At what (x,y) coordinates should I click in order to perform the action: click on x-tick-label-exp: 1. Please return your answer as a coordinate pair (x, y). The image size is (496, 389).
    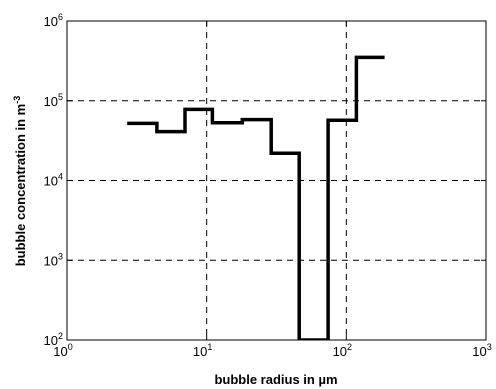
    Looking at the image, I should click on (209, 347).